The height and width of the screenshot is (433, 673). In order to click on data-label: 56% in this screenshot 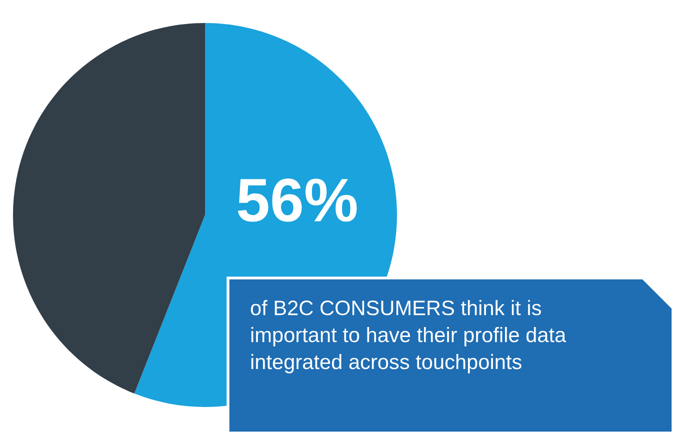, I will do `click(297, 200)`.